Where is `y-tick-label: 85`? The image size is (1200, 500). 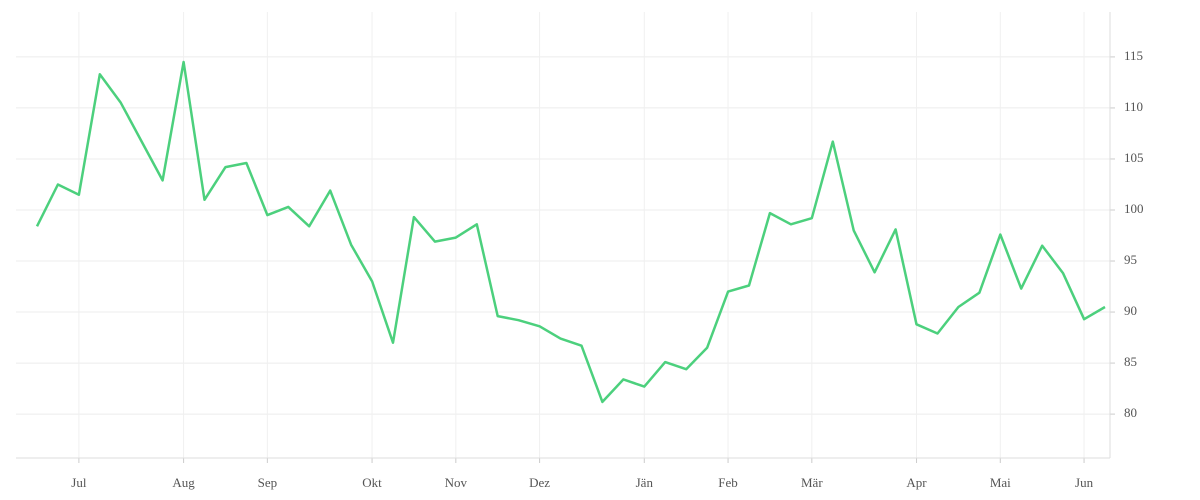
y-tick-label: 85 is located at coordinates (1130, 361).